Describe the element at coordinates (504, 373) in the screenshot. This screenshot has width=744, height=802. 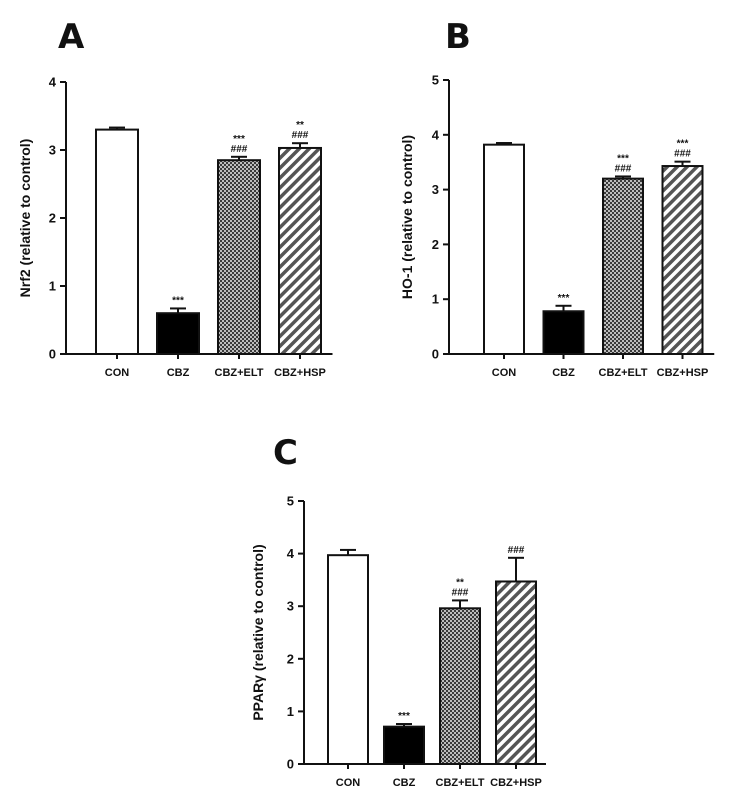
I see `x-tick-label-b-con: CON` at that location.